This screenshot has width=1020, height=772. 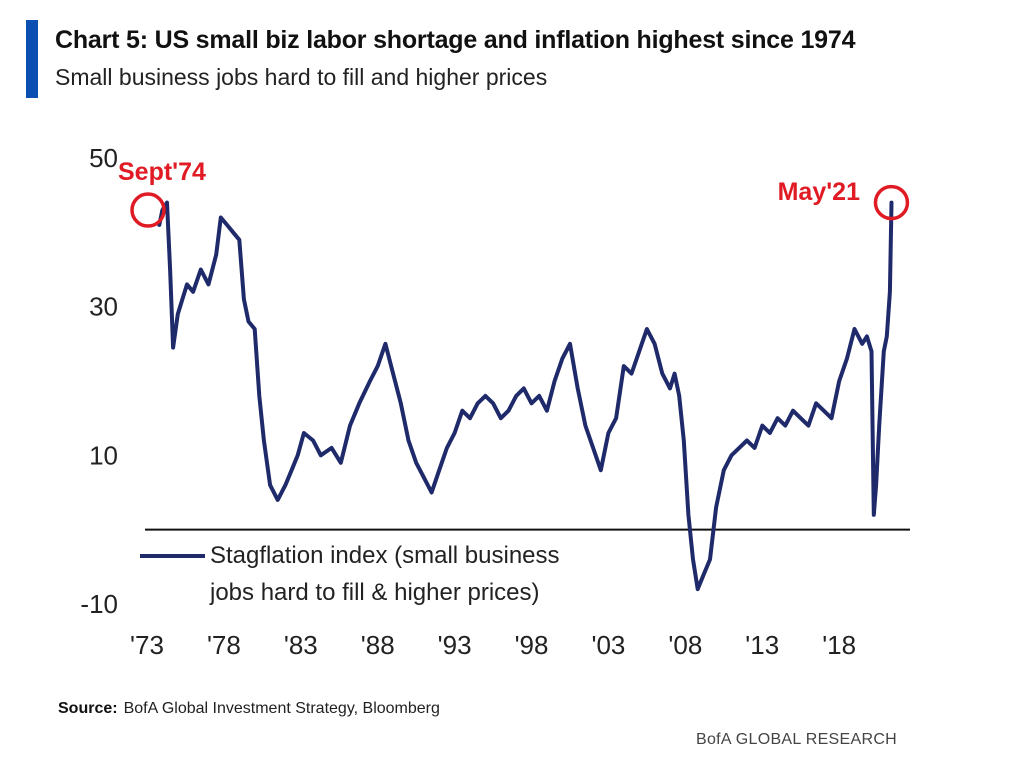 I want to click on x-tick-label: '98, so click(x=532, y=645).